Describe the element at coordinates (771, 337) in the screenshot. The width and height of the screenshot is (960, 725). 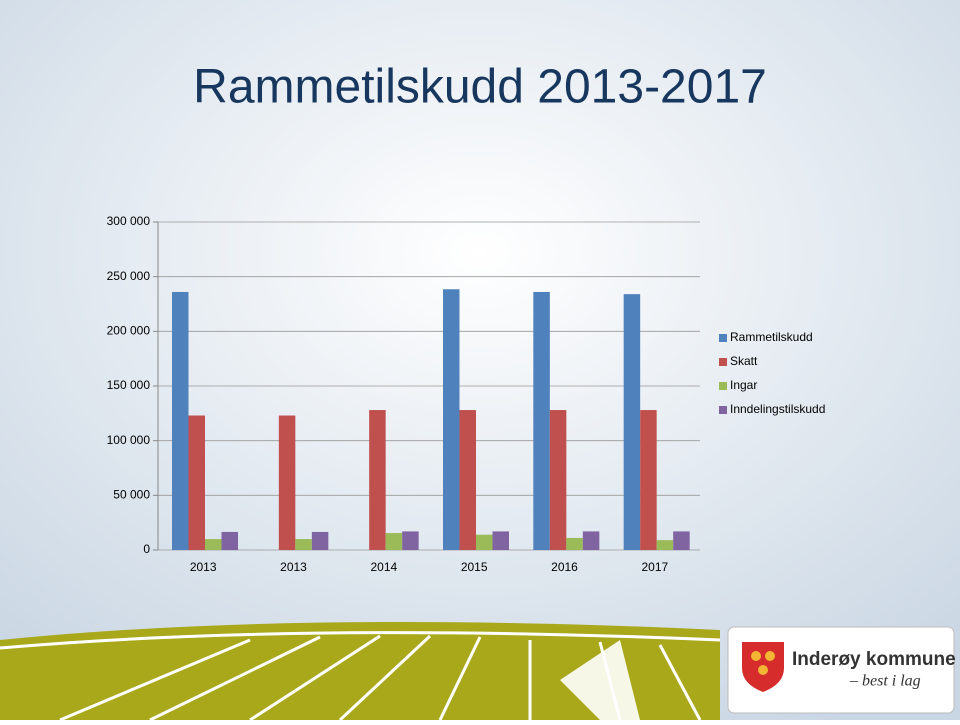
I see `legend-label: Rammetilskudd` at that location.